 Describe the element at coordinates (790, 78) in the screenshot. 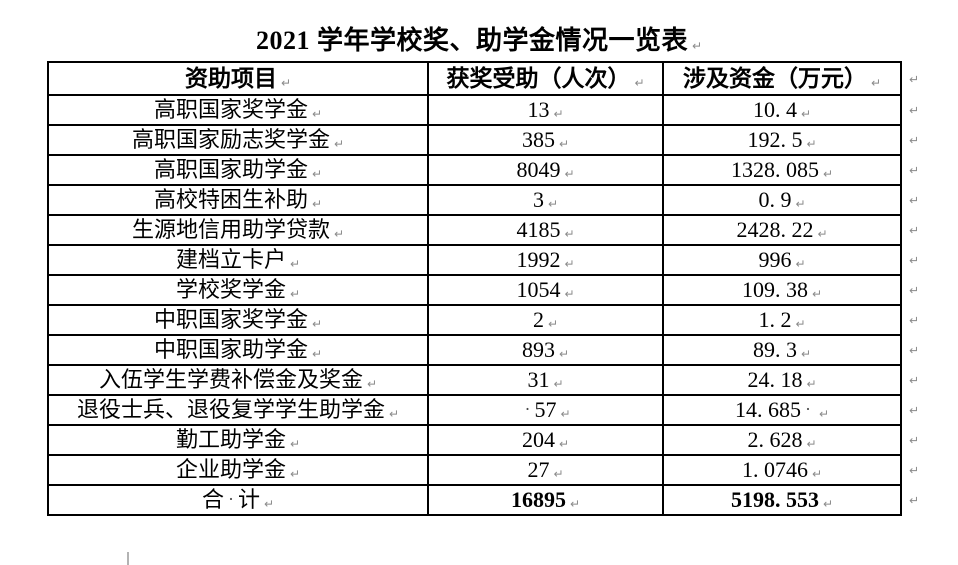

I see `column-header-funds: 涉及资金（万元） ↵ ↵` at that location.